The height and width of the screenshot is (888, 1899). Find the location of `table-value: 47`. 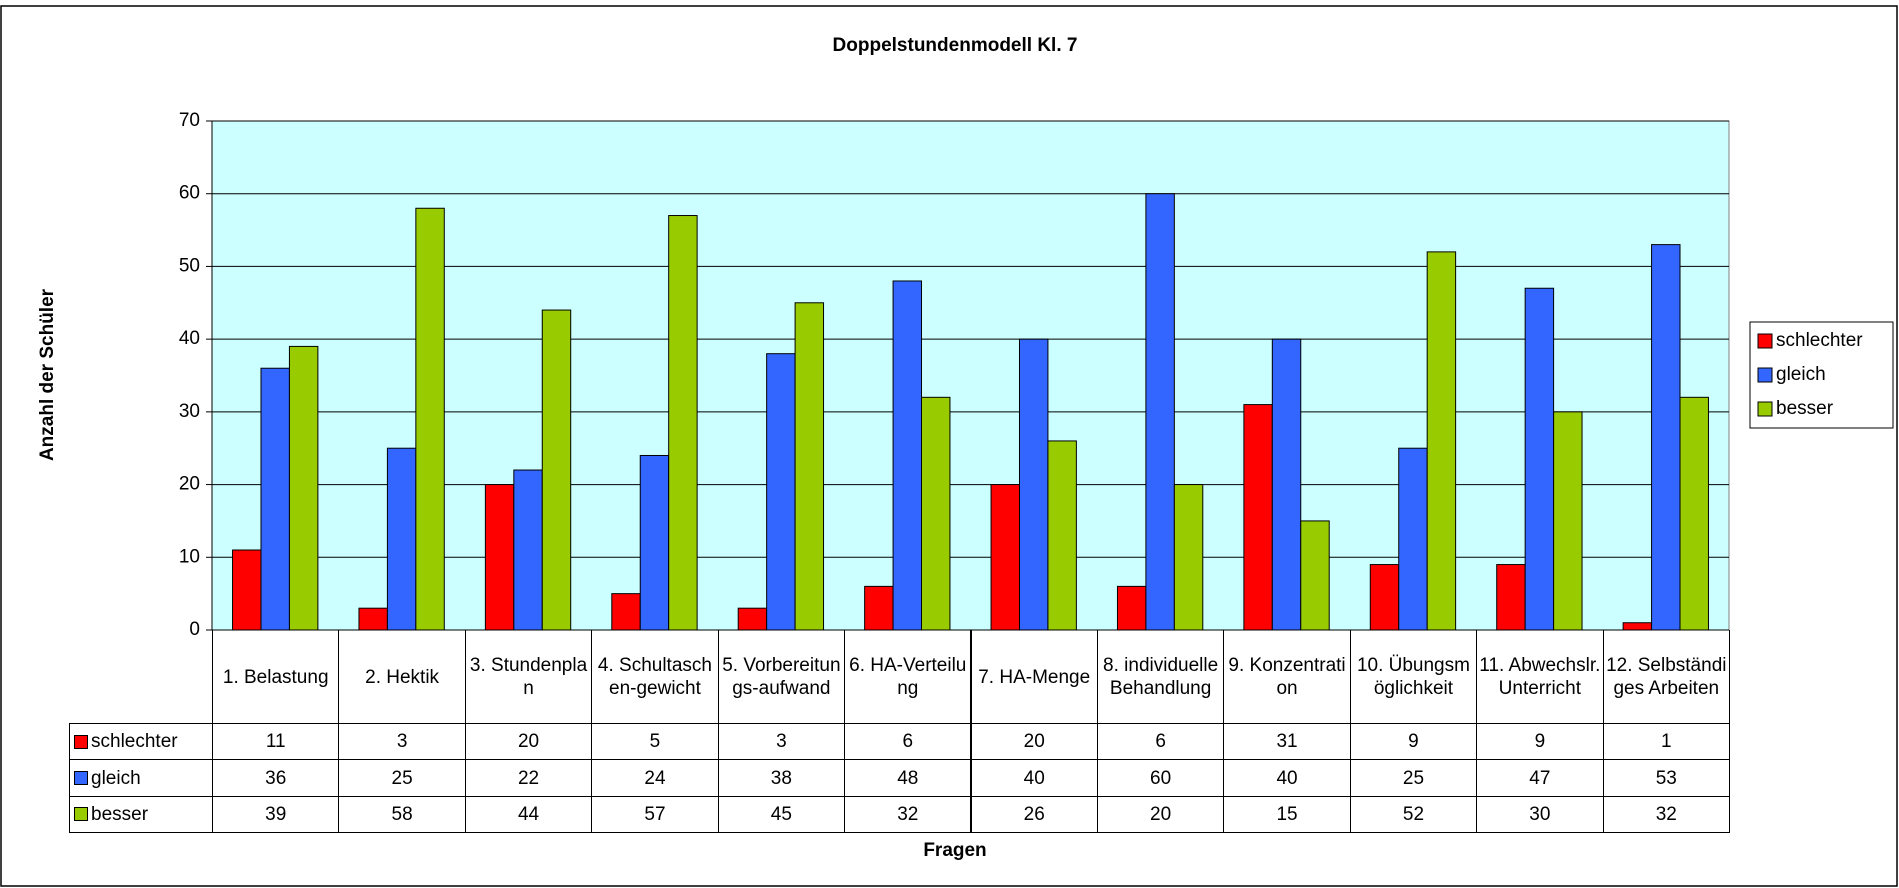

table-value: 47 is located at coordinates (1540, 778).